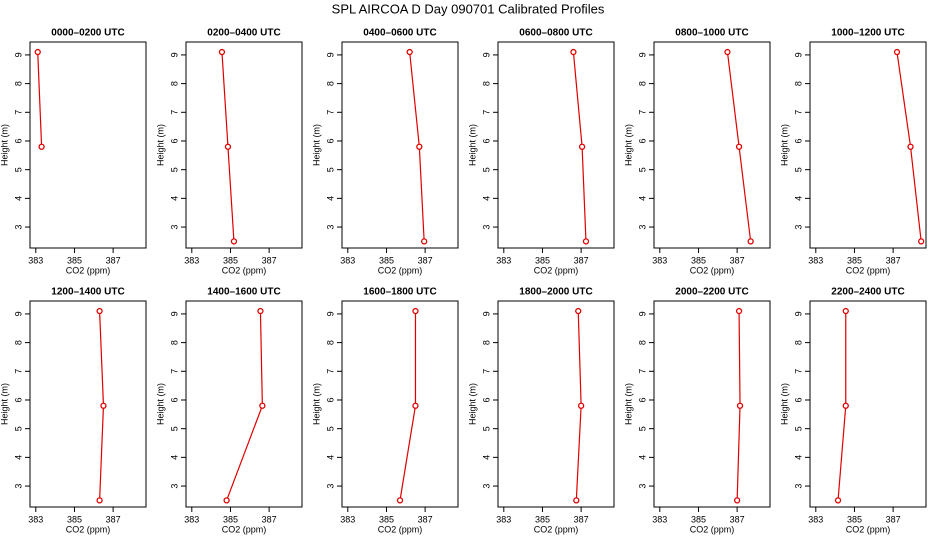 The image size is (936, 540). Describe the element at coordinates (711, 33) in the screenshot. I see `panel-title: 0800–1000 UTC` at that location.